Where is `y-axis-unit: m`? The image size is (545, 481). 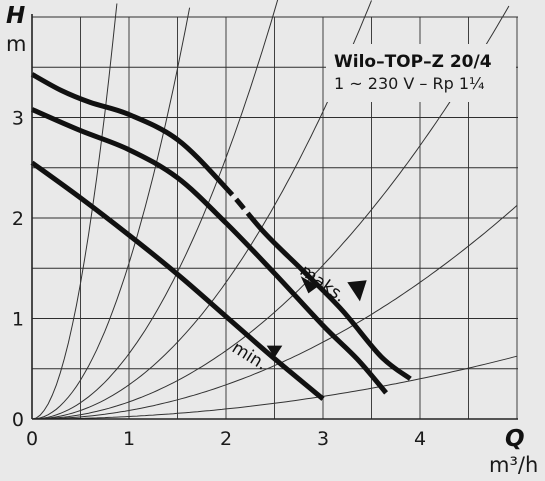
y-axis-unit: m is located at coordinates (16, 44).